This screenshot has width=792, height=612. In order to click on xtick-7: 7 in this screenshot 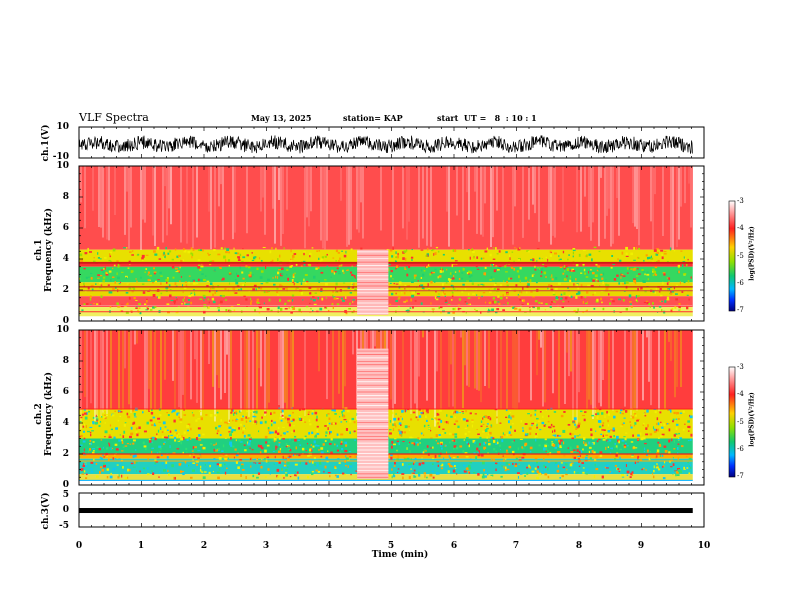, I will do `click(516, 546)`.